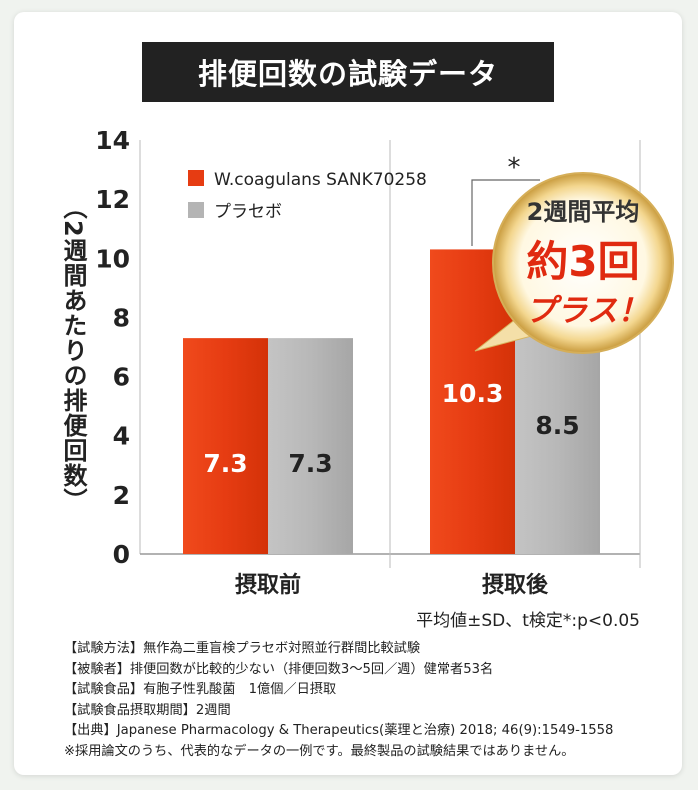 The image size is (698, 790). Describe the element at coordinates (514, 168) in the screenshot. I see `significance-mark: *` at that location.